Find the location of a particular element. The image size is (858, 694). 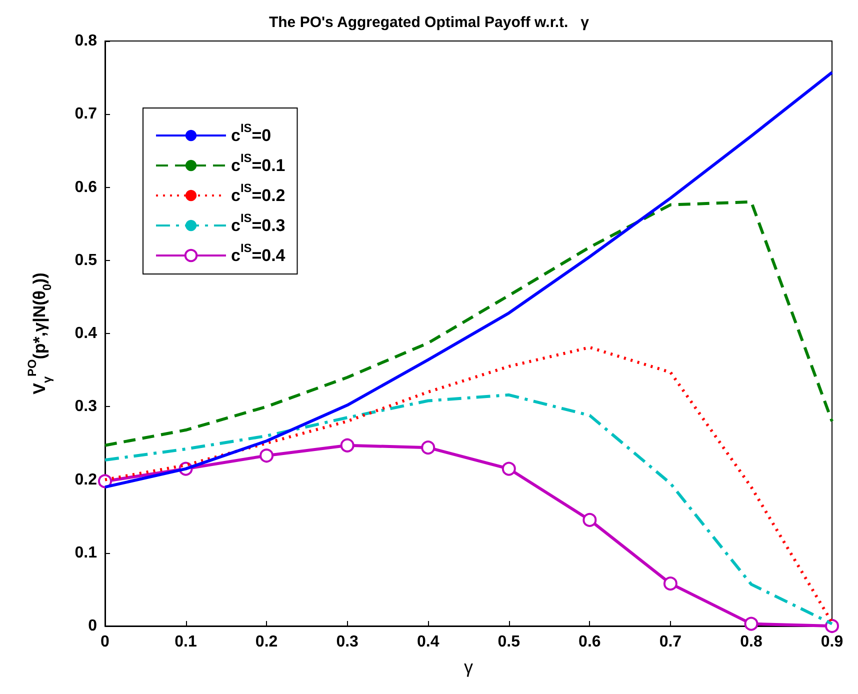

x-axis-title: γ is located at coordinates (468, 667).